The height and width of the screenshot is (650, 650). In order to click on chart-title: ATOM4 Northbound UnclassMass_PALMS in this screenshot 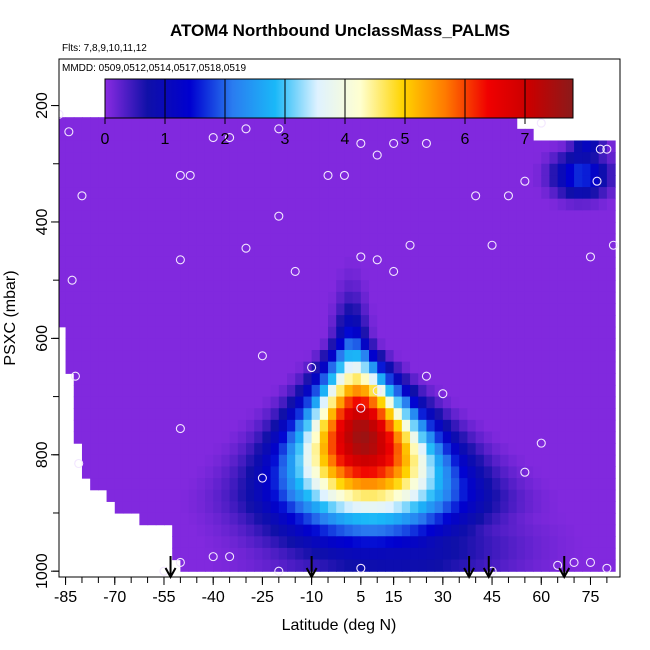, I will do `click(340, 30)`.